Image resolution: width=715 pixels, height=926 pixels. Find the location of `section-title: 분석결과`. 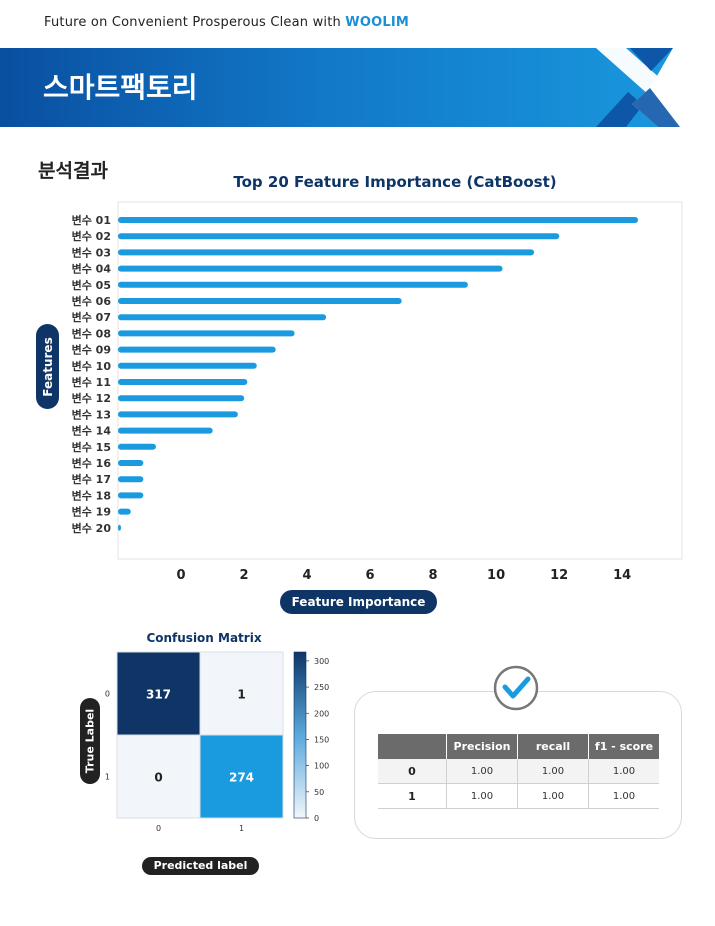

section-title: 분석결과 is located at coordinates (73, 171).